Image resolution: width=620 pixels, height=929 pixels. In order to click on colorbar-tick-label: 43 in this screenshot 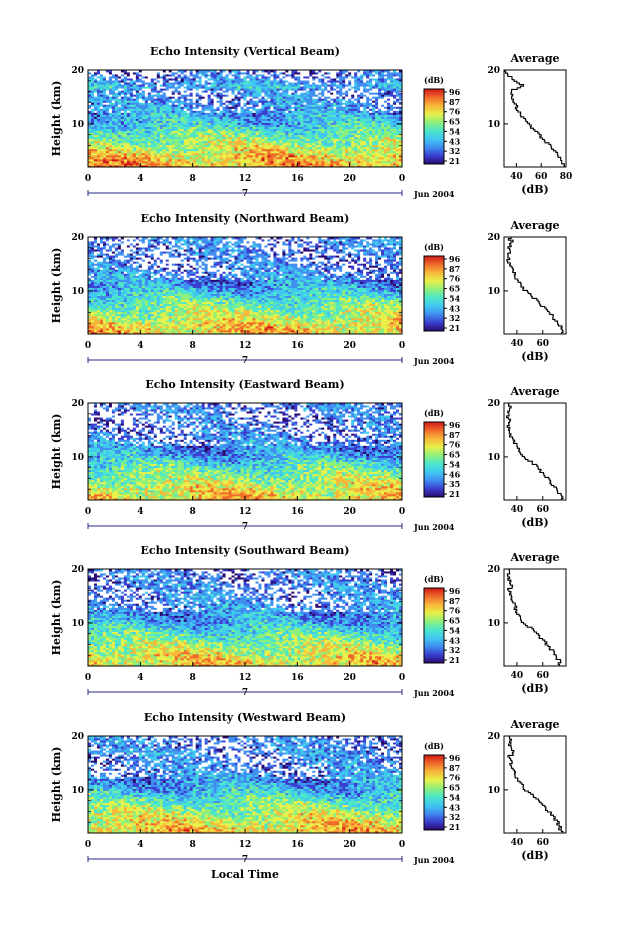, I will do `click(455, 141)`.